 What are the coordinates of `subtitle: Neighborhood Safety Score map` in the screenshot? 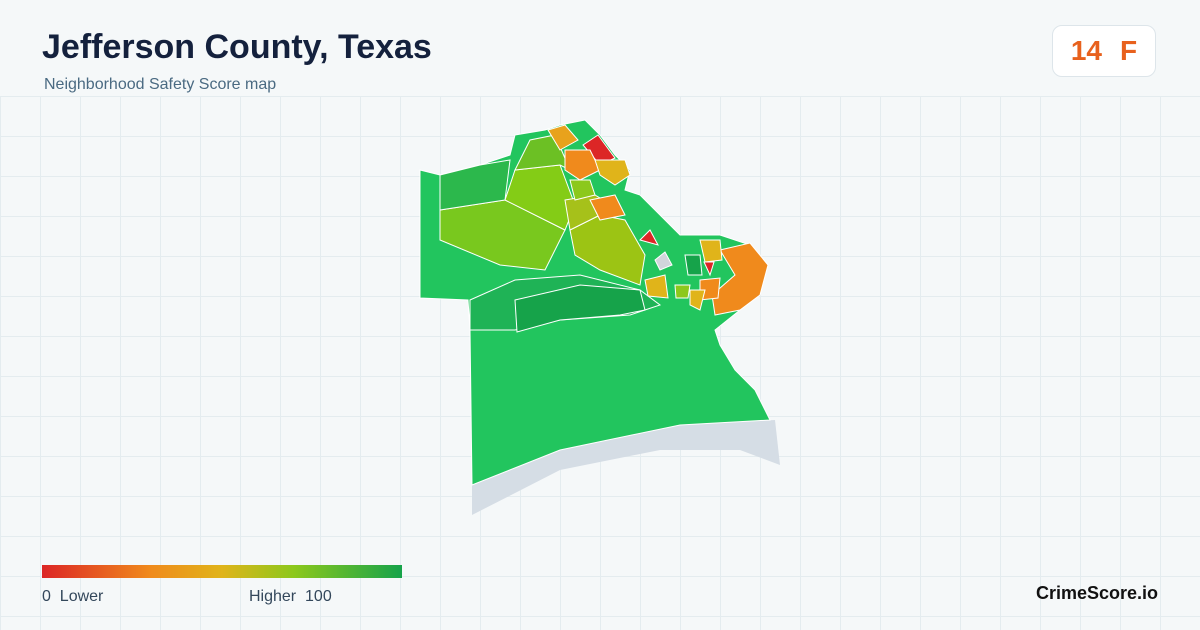 It's located at (160, 84).